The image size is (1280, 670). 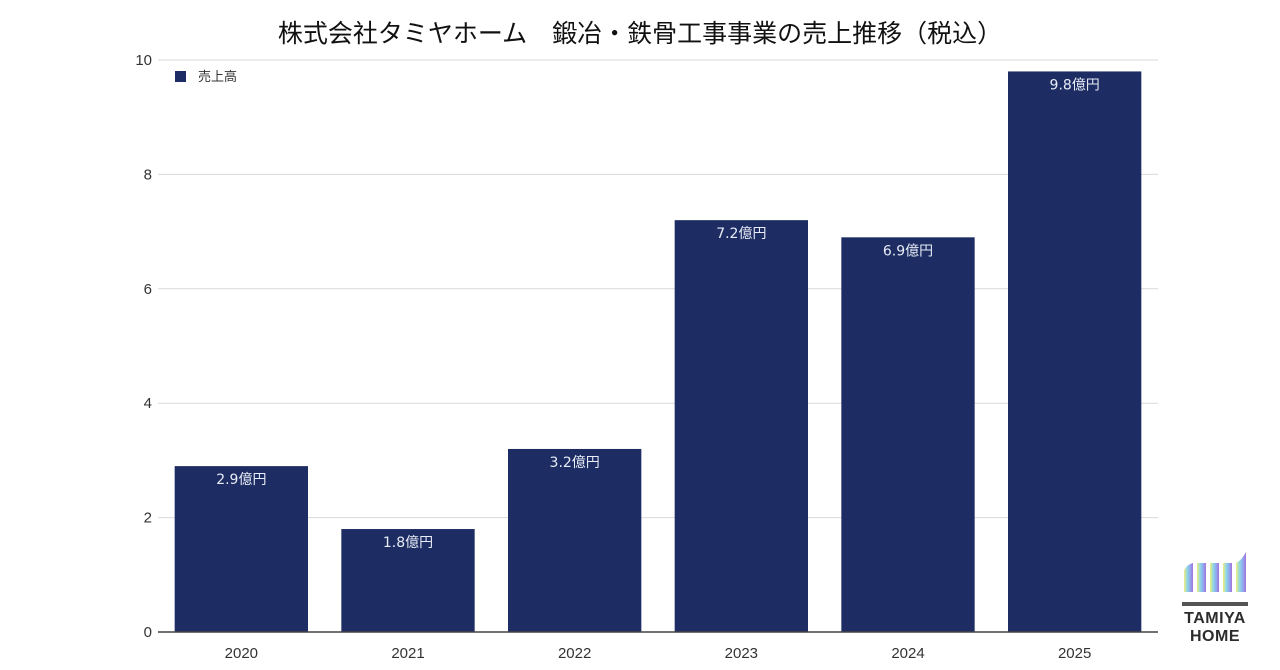 I want to click on y-tick-label: 0, so click(x=148, y=632).